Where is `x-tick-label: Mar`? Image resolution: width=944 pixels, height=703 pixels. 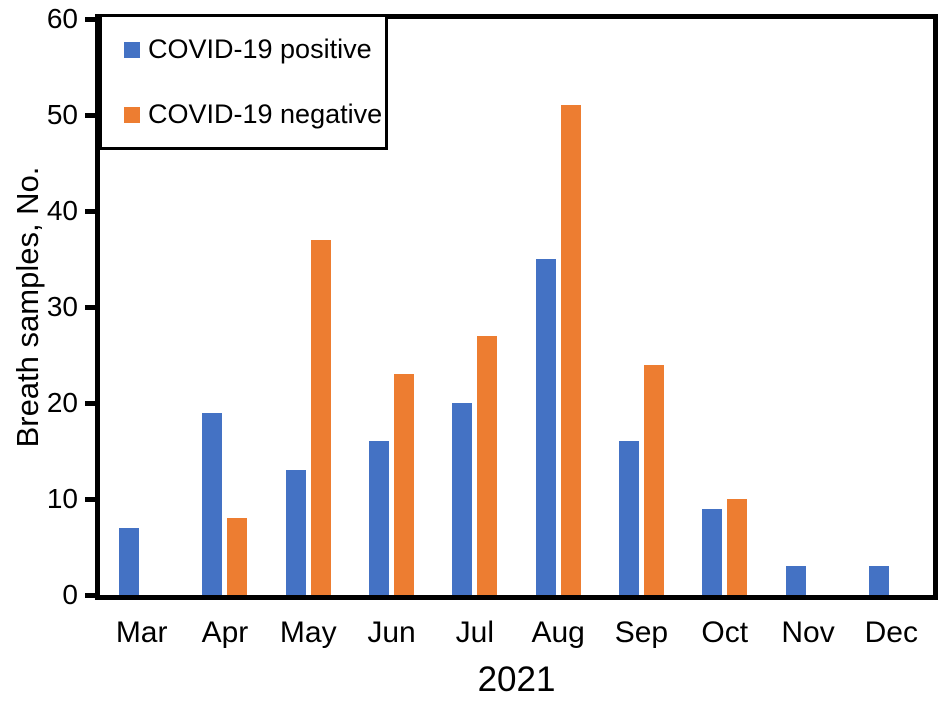 x-tick-label: Mar is located at coordinates (141, 632).